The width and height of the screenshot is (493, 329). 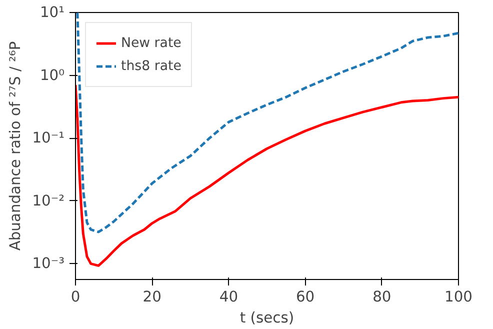 I want to click on x-tick-label: 60, so click(x=305, y=297).